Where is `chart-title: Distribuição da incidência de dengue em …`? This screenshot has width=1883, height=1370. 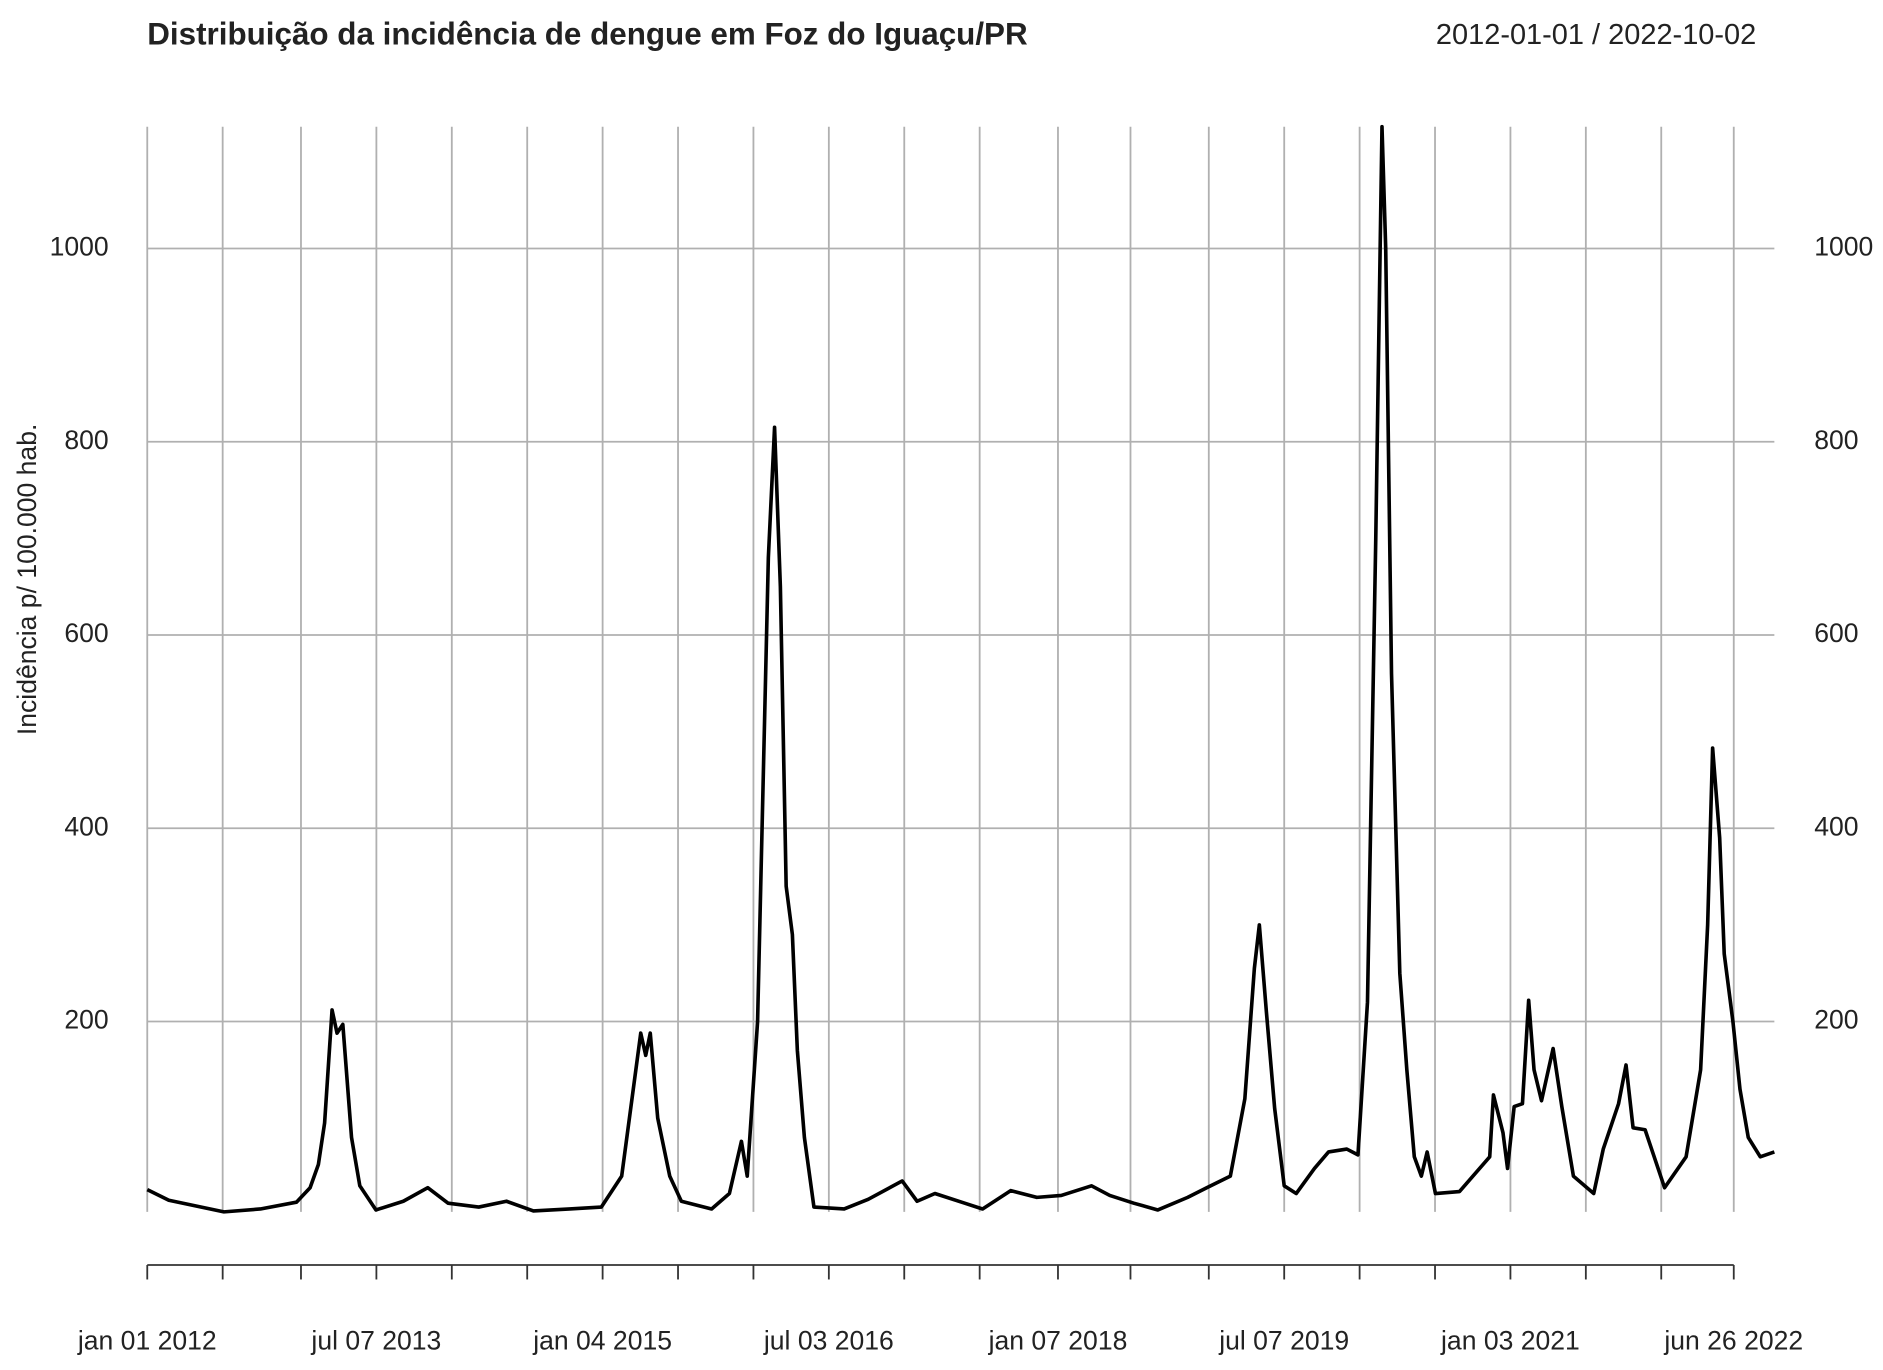 chart-title: Distribuição da incidência de dengue em … is located at coordinates (587, 34).